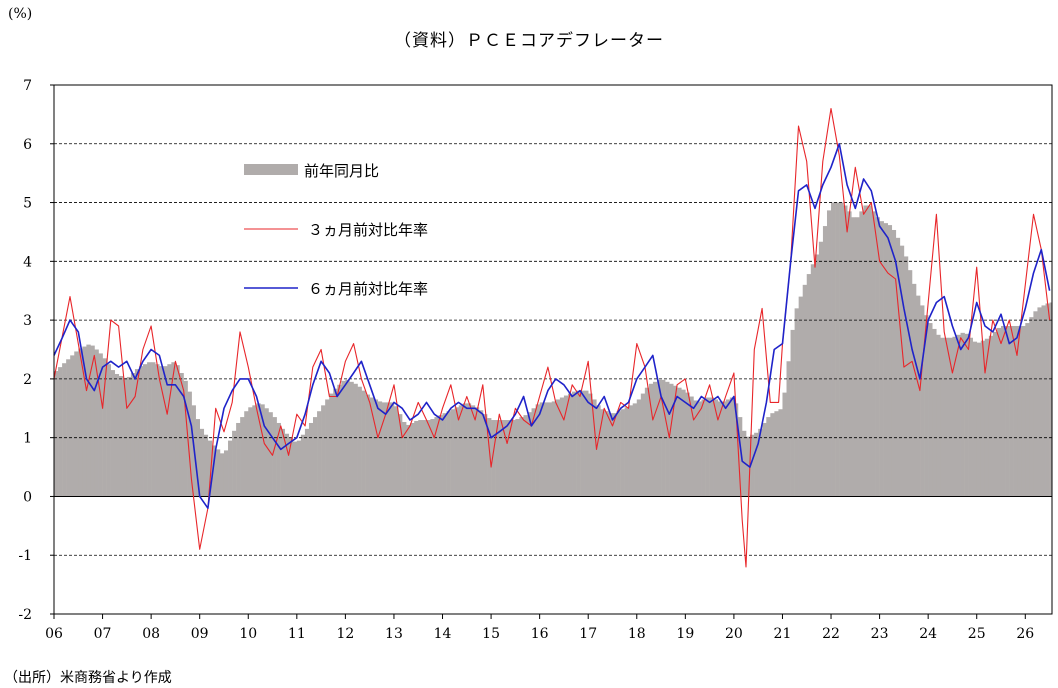 This screenshot has height=688, width=1058. What do you see at coordinates (54, 634) in the screenshot?
I see `x-tick-label: 06` at bounding box center [54, 634].